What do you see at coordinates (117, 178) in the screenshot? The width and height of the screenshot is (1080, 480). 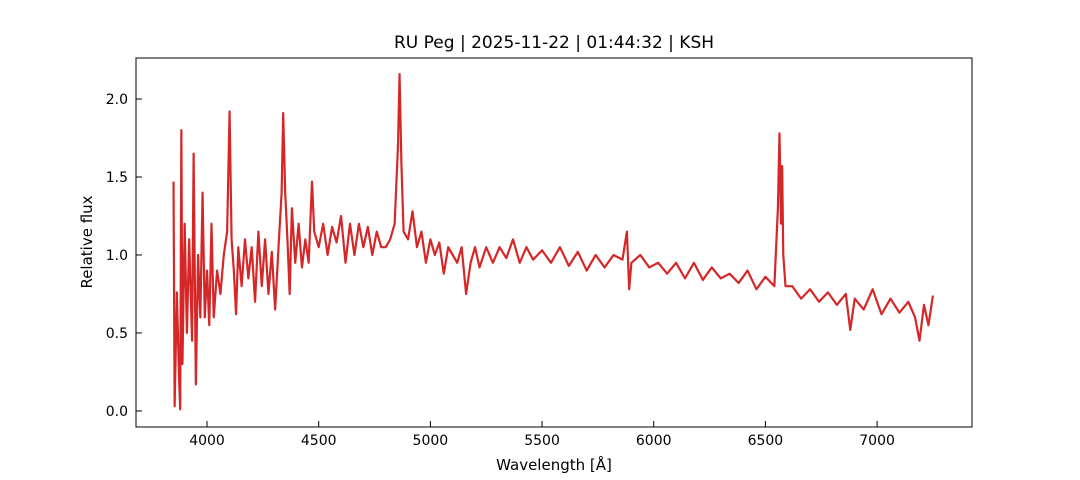 I see `y-tick-label: 1.5` at bounding box center [117, 178].